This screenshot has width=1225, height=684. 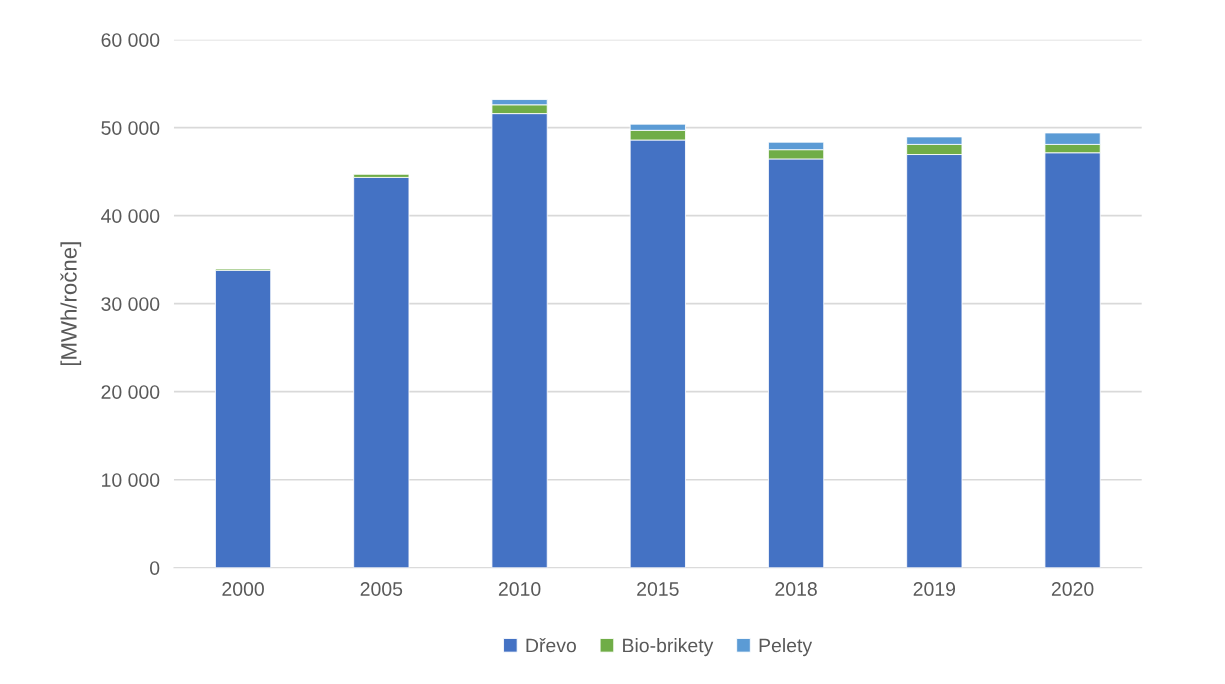 I want to click on y-tick-label: 60 000, so click(x=130, y=40).